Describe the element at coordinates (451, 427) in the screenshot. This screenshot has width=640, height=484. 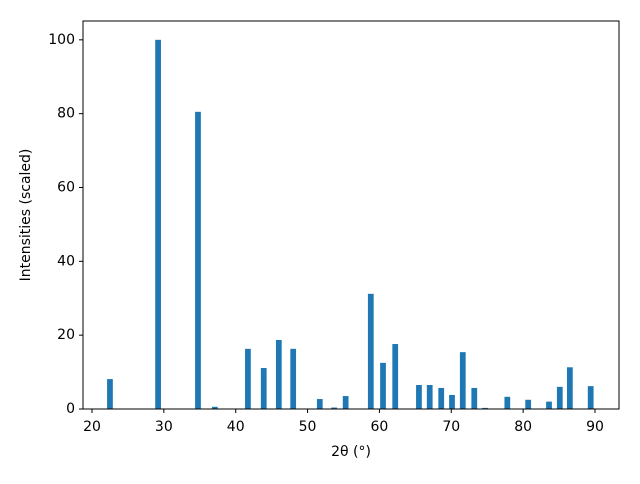
I see `x-tick-label: 70` at that location.